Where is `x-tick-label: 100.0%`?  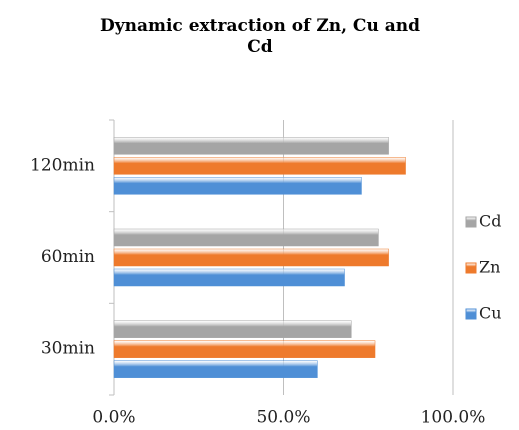 x-tick-label: 100.0% is located at coordinates (453, 418).